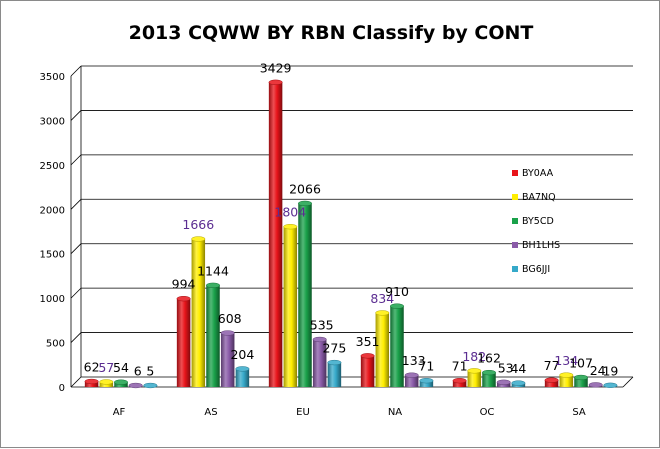  Describe the element at coordinates (414, 360) in the screenshot. I see `data-label: 133` at that location.